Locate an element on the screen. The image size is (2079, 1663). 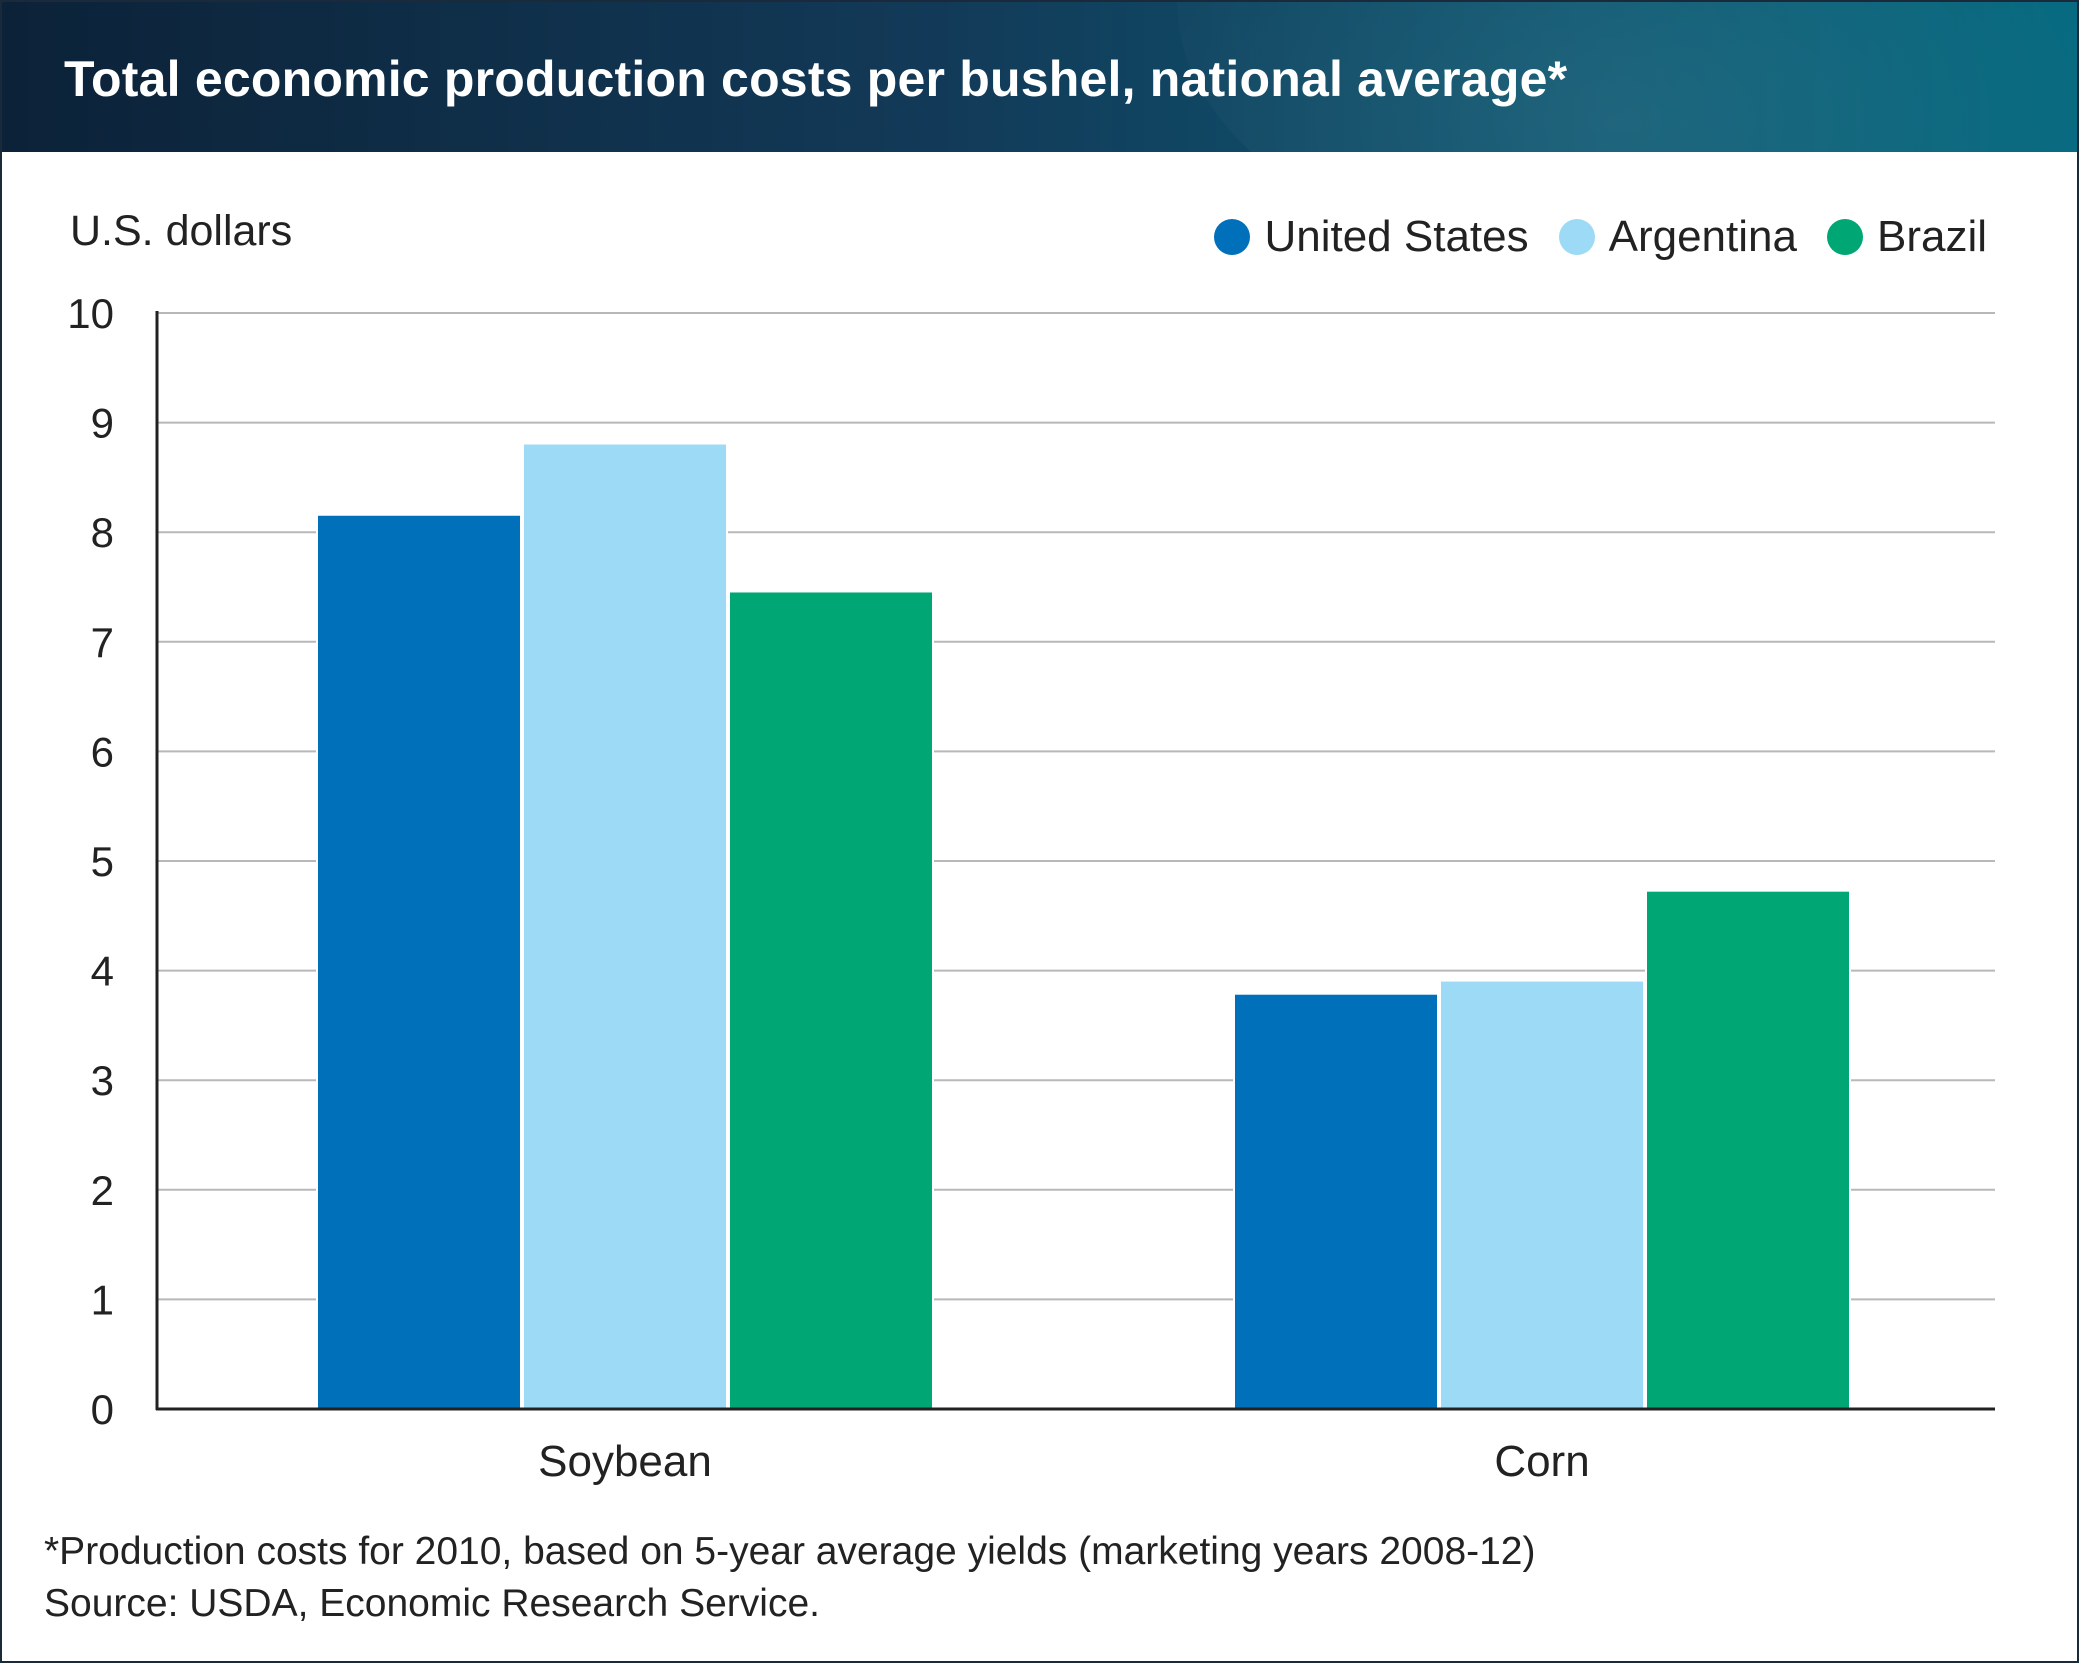
legend-item-argentina: Argentina is located at coordinates (1677, 237).